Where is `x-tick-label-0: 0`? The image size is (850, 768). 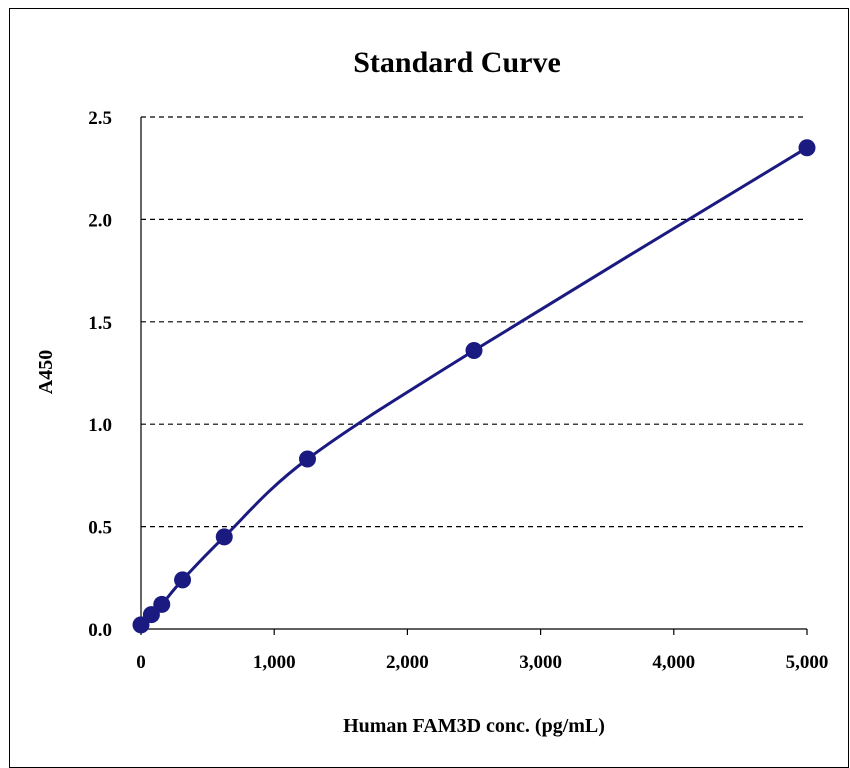
x-tick-label-0: 0 is located at coordinates (141, 662).